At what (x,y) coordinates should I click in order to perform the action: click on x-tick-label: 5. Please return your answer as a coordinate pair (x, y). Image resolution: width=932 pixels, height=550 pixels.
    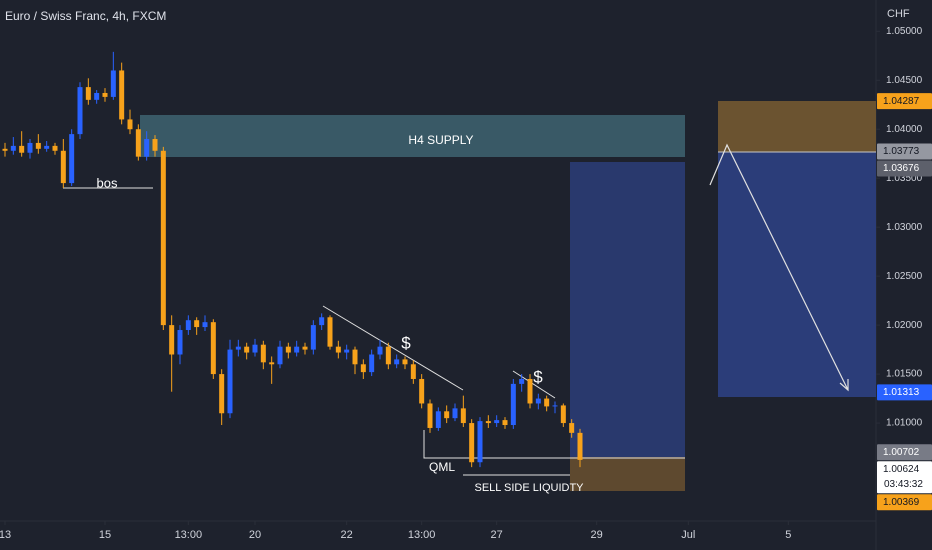
    Looking at the image, I should click on (788, 535).